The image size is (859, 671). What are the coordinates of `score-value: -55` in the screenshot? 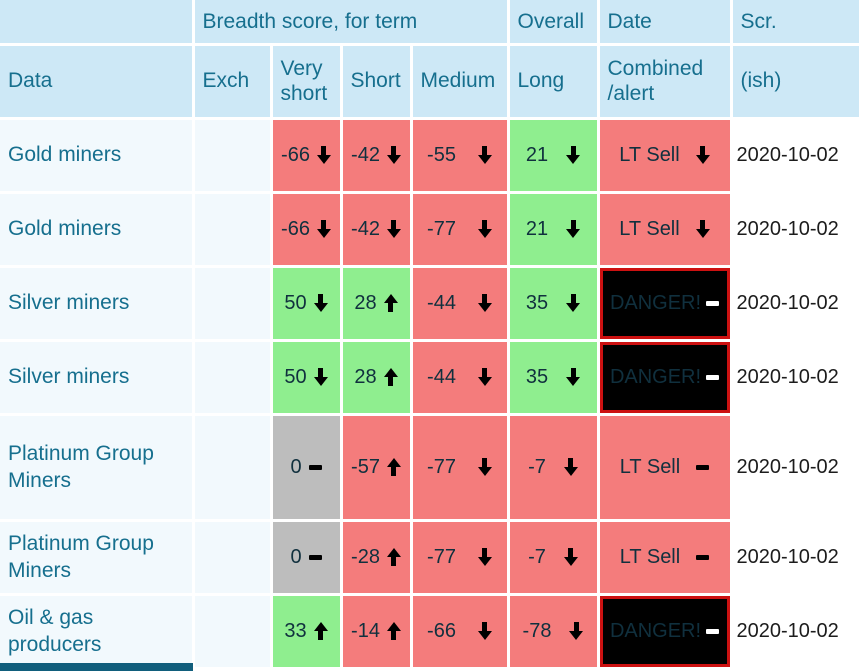 It's located at (441, 154).